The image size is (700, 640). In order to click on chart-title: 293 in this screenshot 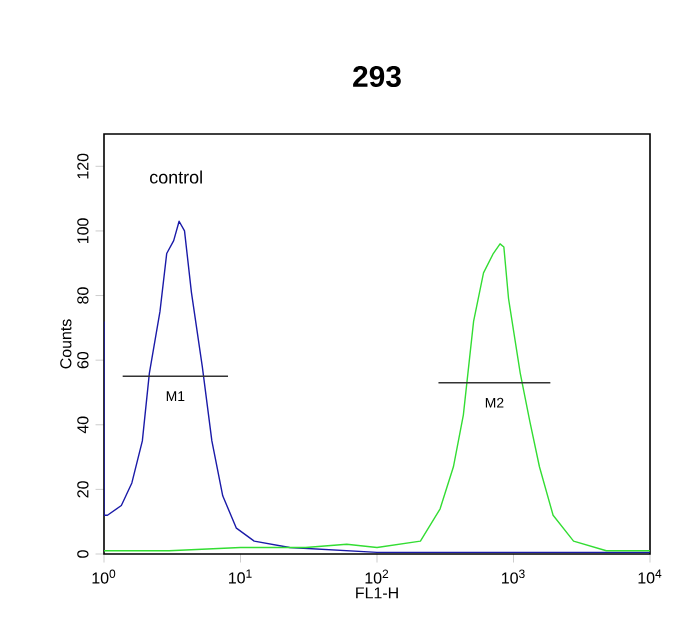, I will do `click(377, 76)`.